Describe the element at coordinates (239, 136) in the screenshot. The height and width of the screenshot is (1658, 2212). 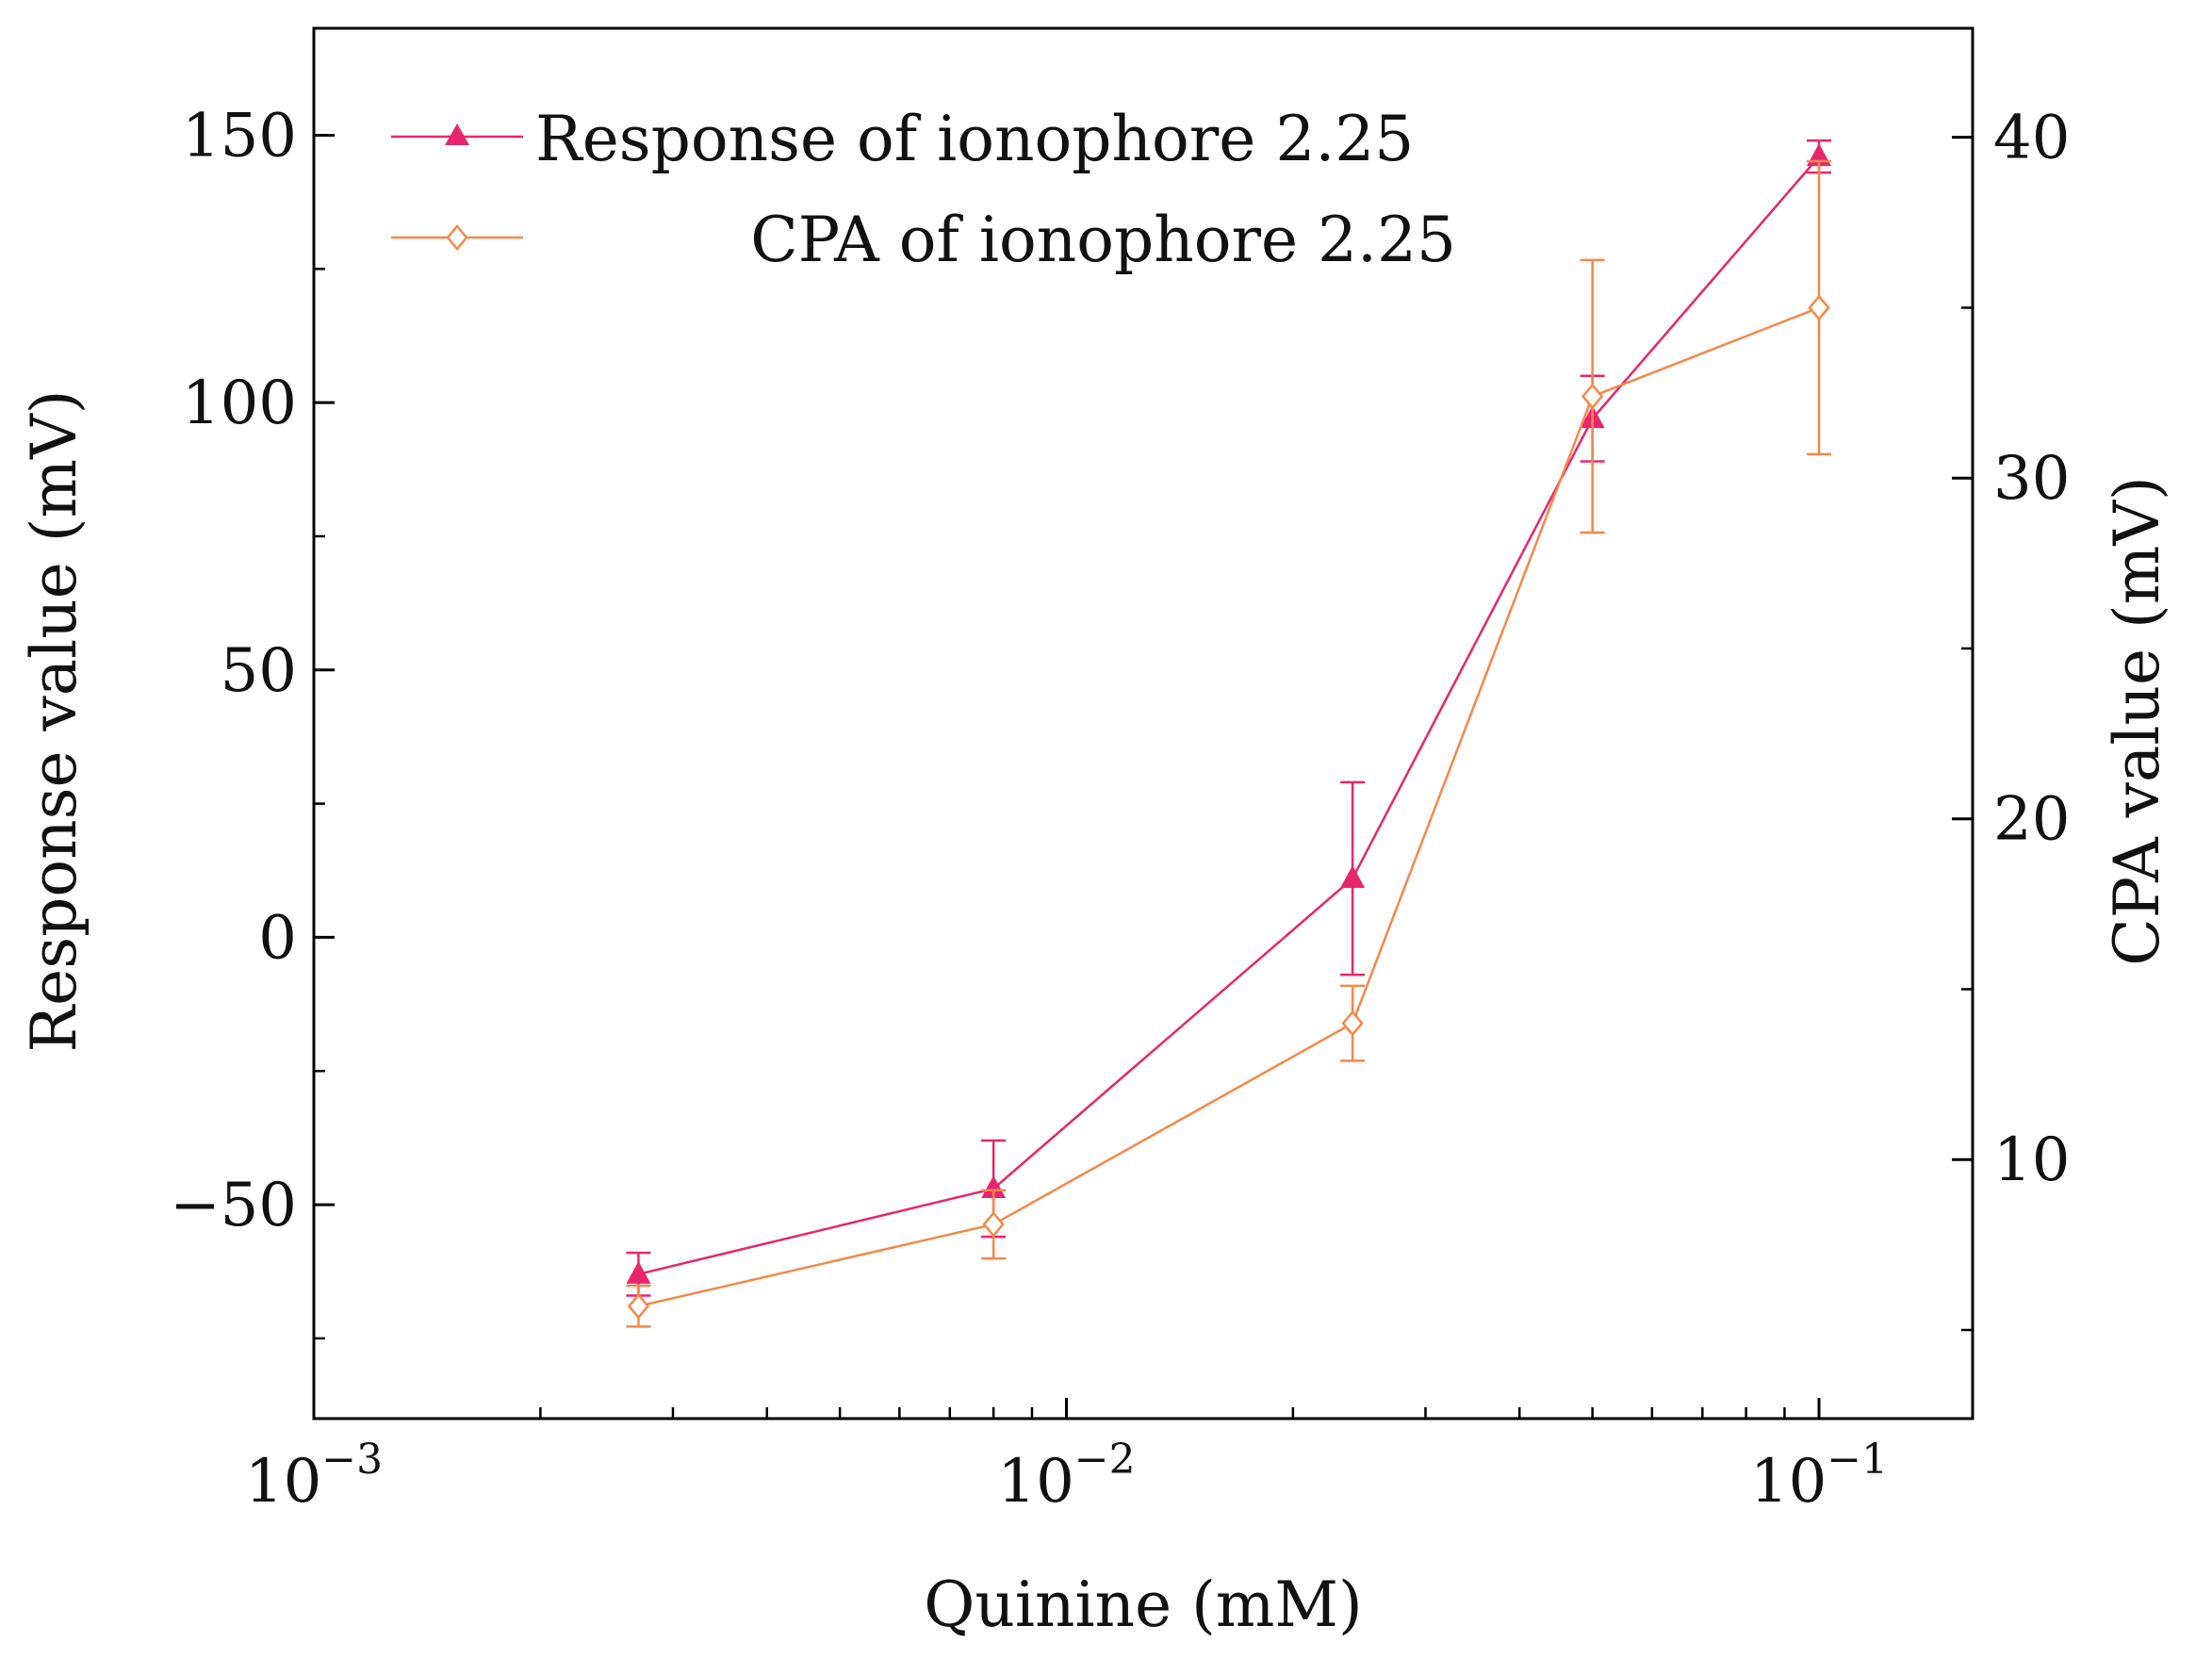
I see `y-left-tick-label: 150` at that location.